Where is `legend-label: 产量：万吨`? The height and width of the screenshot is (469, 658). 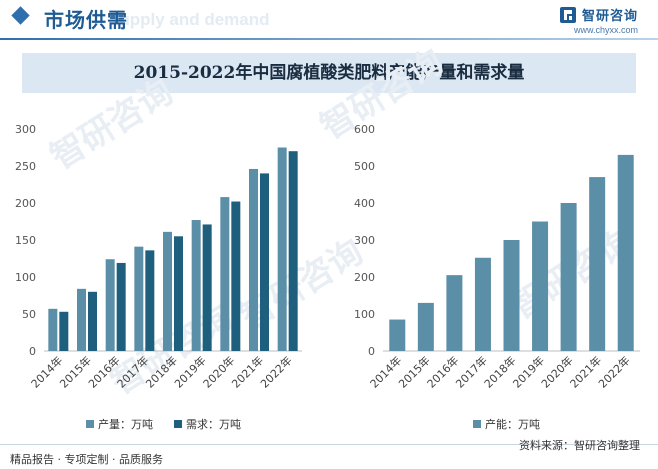
legend-label: 产量：万吨 is located at coordinates (125, 424).